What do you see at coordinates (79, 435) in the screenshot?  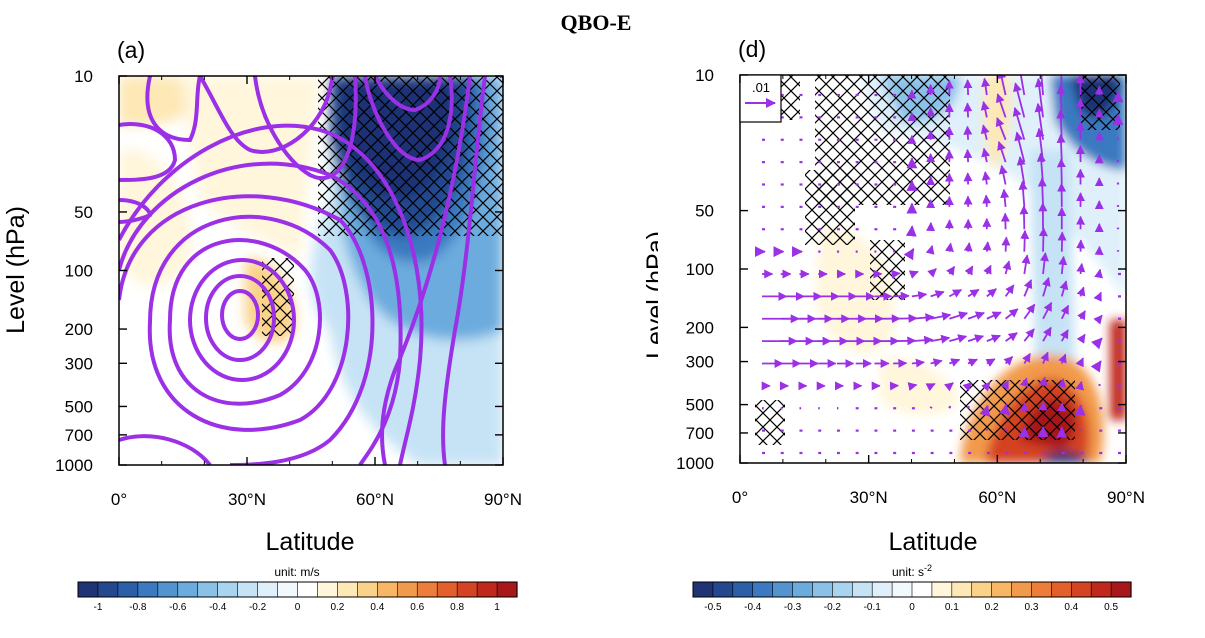 I see `panel-a-ytick-label: 700` at bounding box center [79, 435].